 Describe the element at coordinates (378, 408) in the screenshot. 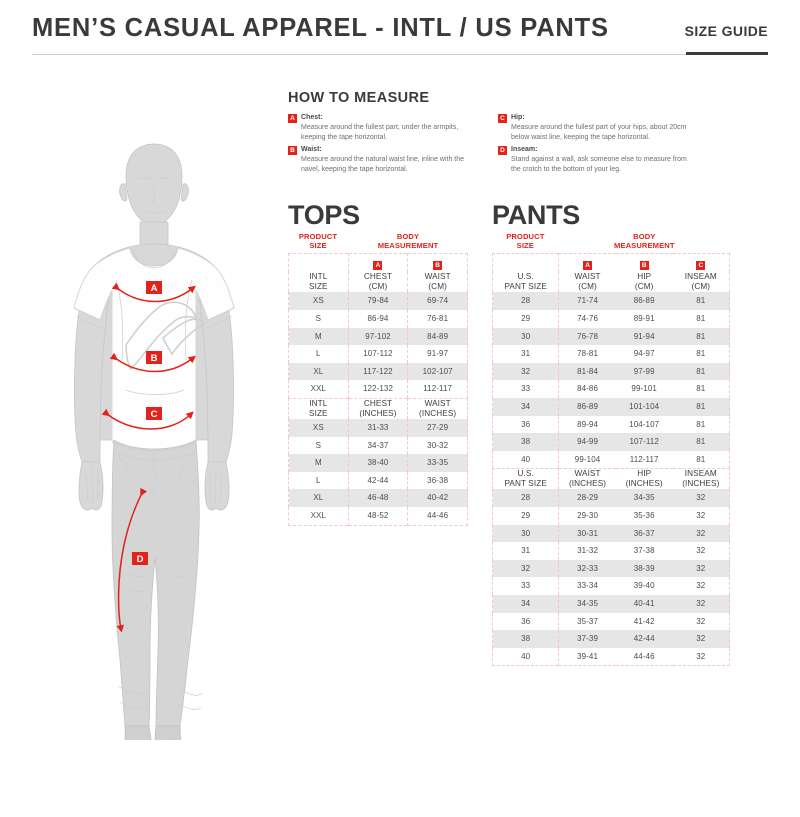

I see `tops-in-col-chest: CHEST (INCHES)` at that location.